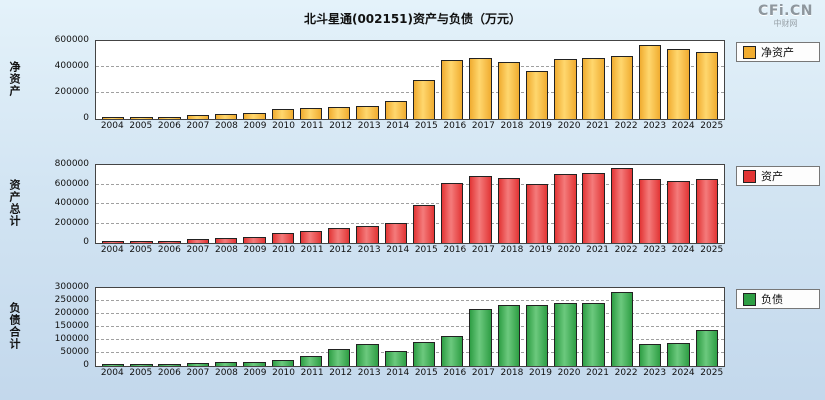 This screenshot has height=400, width=825. What do you see at coordinates (283, 373) in the screenshot?
I see `x-tick-label: 2010` at bounding box center [283, 373].